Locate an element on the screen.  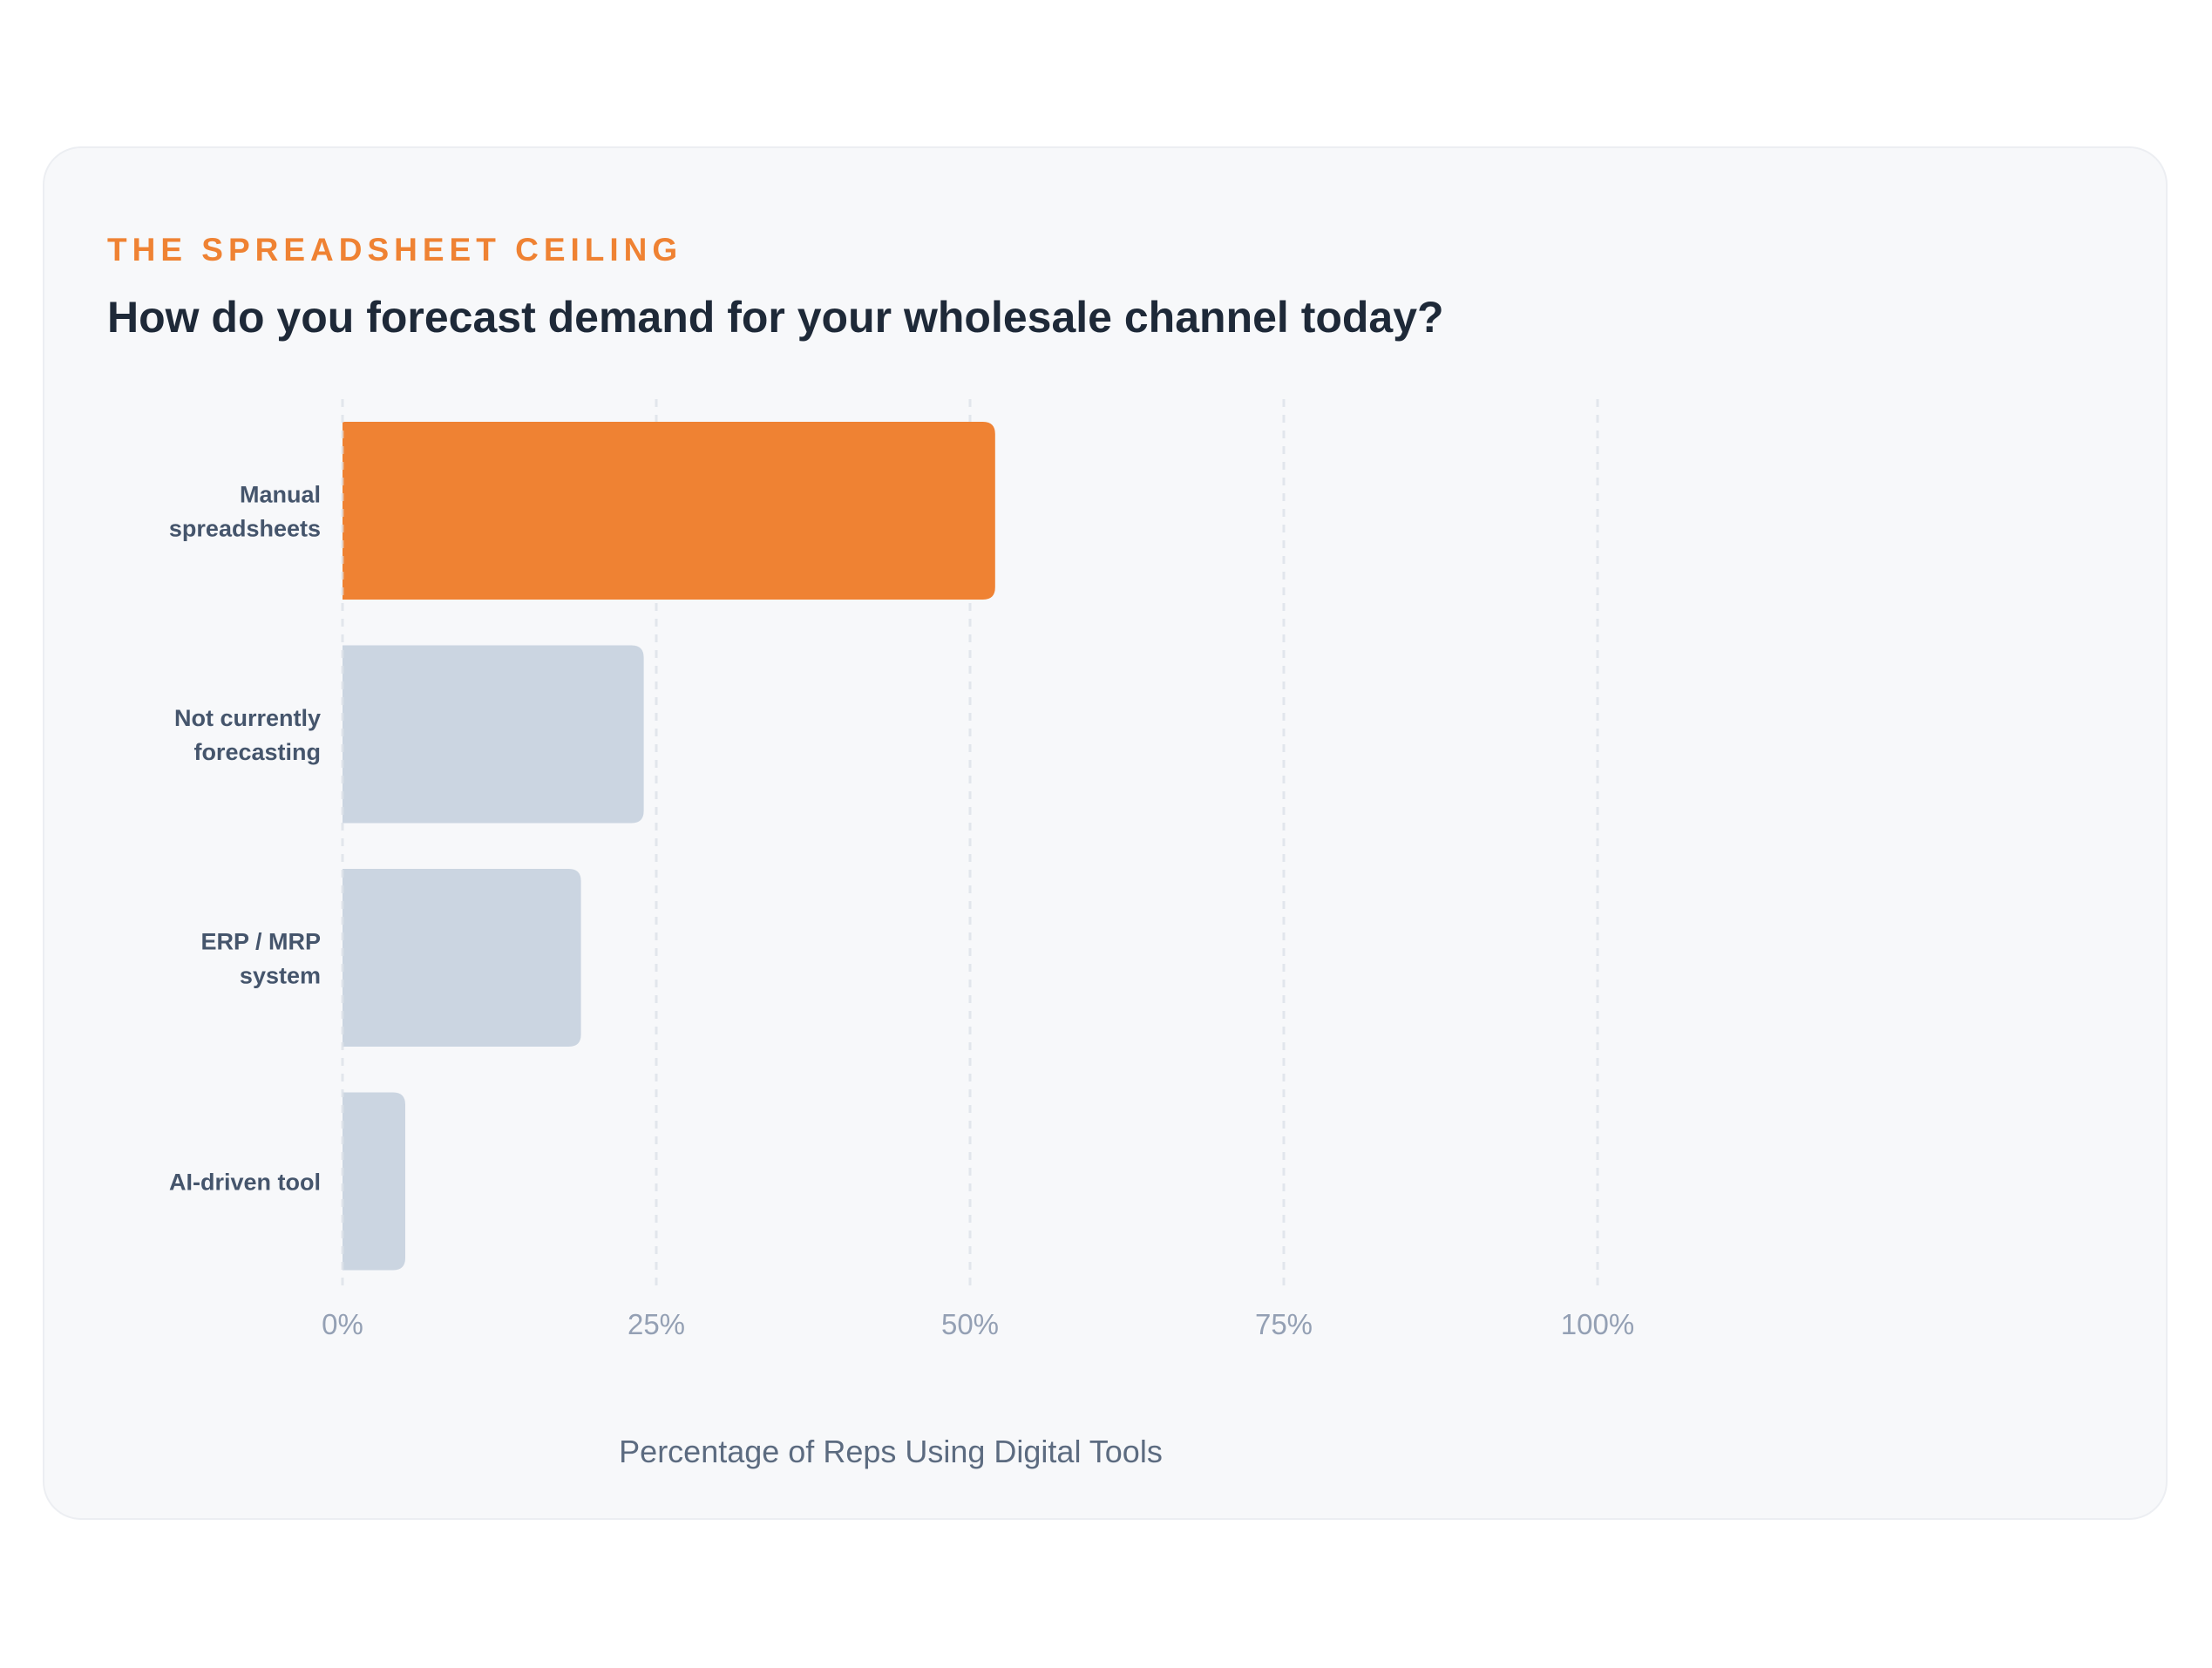
category-label: forecasting is located at coordinates (257, 752).